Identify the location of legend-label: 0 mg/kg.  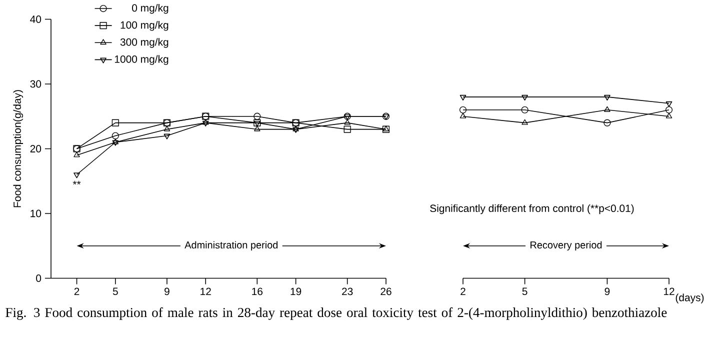
(150, 9).